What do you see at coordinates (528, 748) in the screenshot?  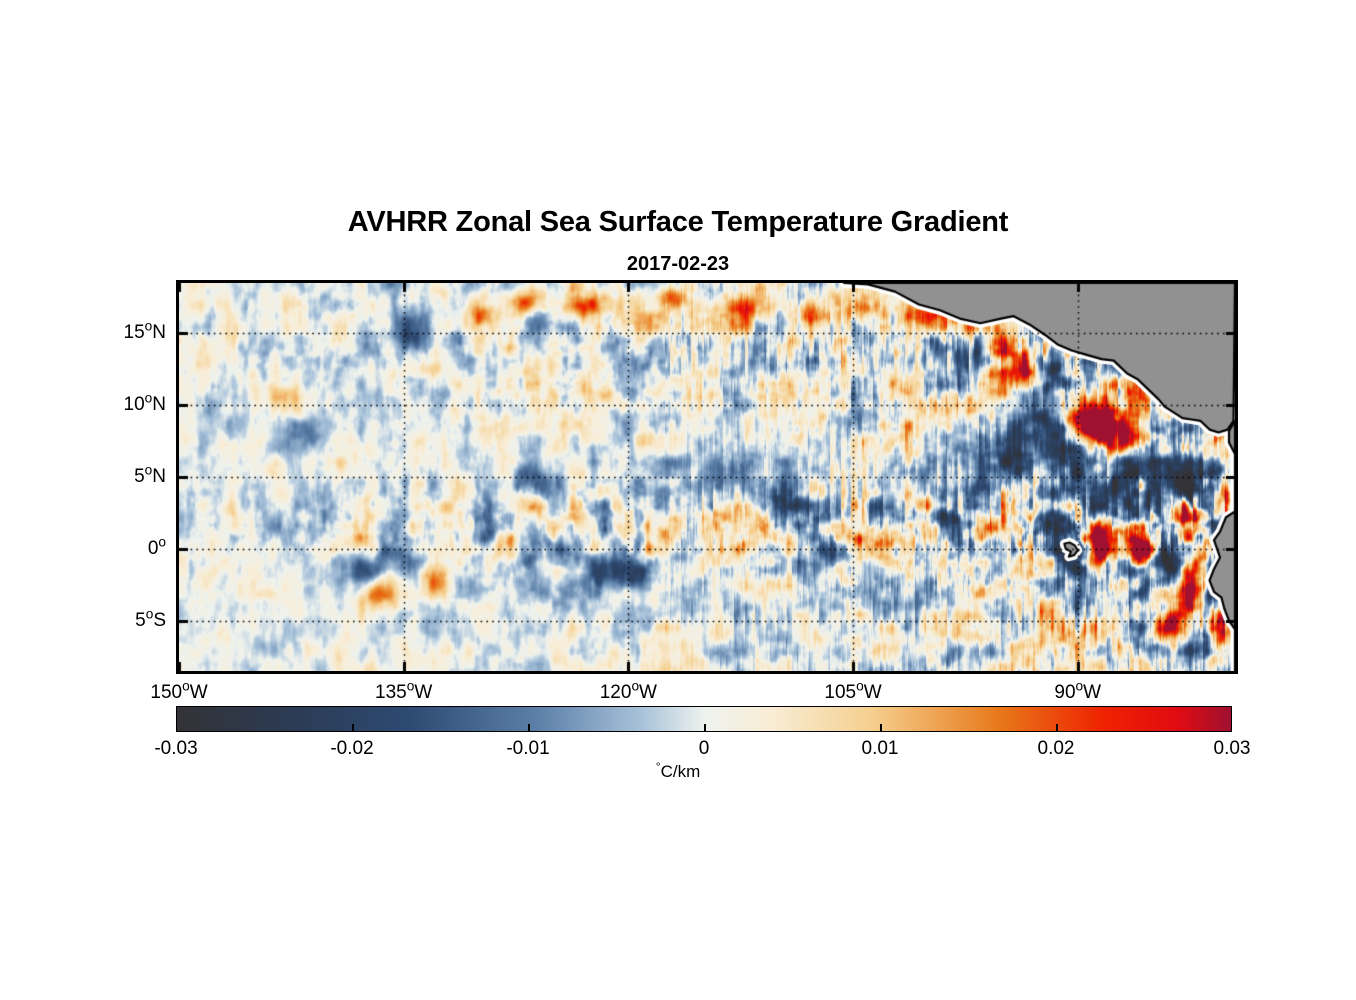 I see `colorbar-tick-label-2: -0.01` at bounding box center [528, 748].